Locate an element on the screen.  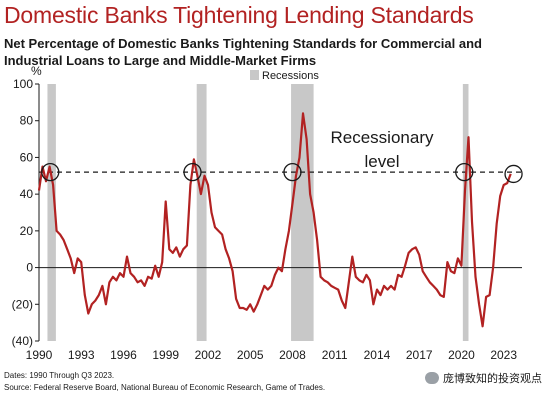
x-tick-label: 1999 is located at coordinates (165, 355).